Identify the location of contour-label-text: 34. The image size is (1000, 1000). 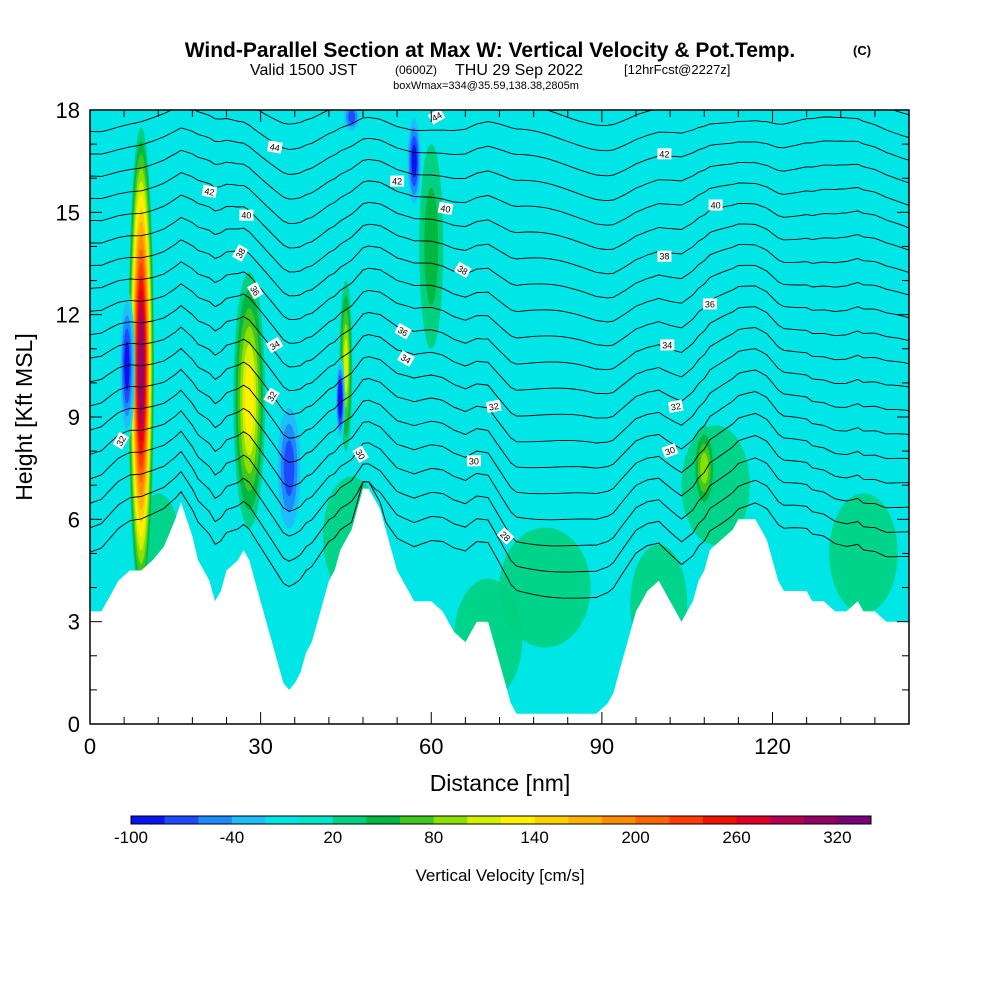
(667, 345).